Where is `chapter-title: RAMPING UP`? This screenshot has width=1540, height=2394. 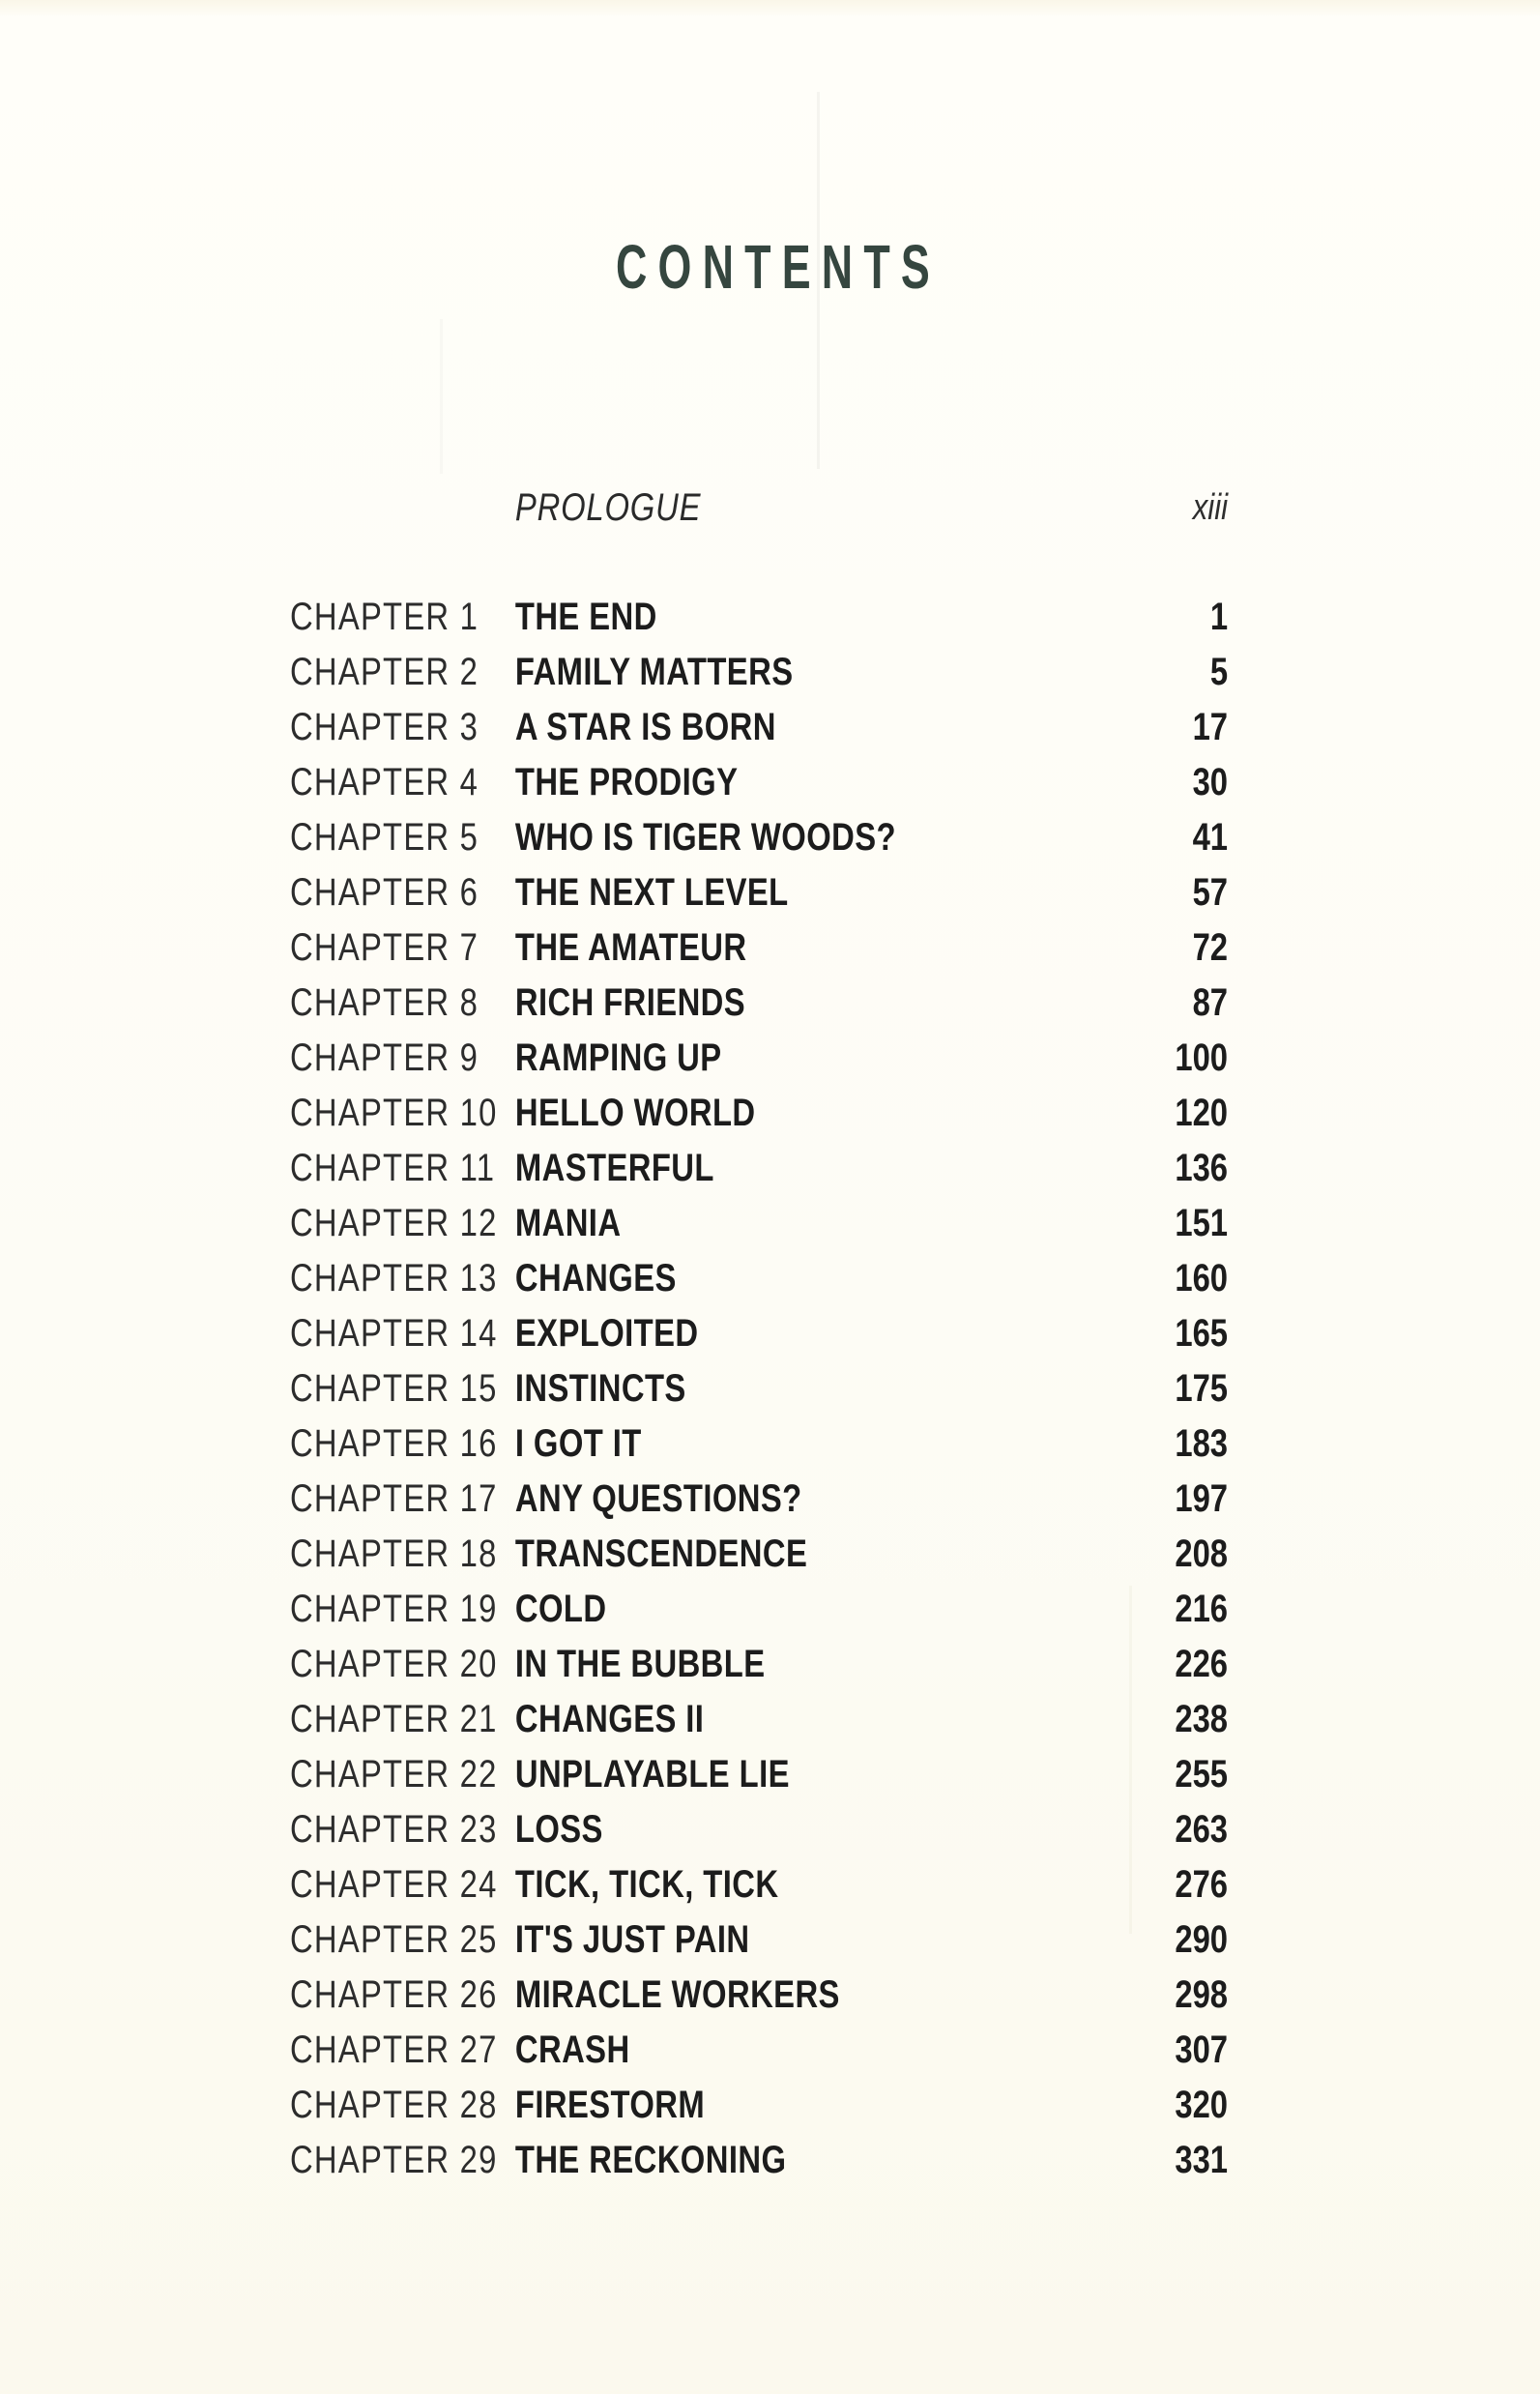
chapter-title: RAMPING UP is located at coordinates (618, 1057).